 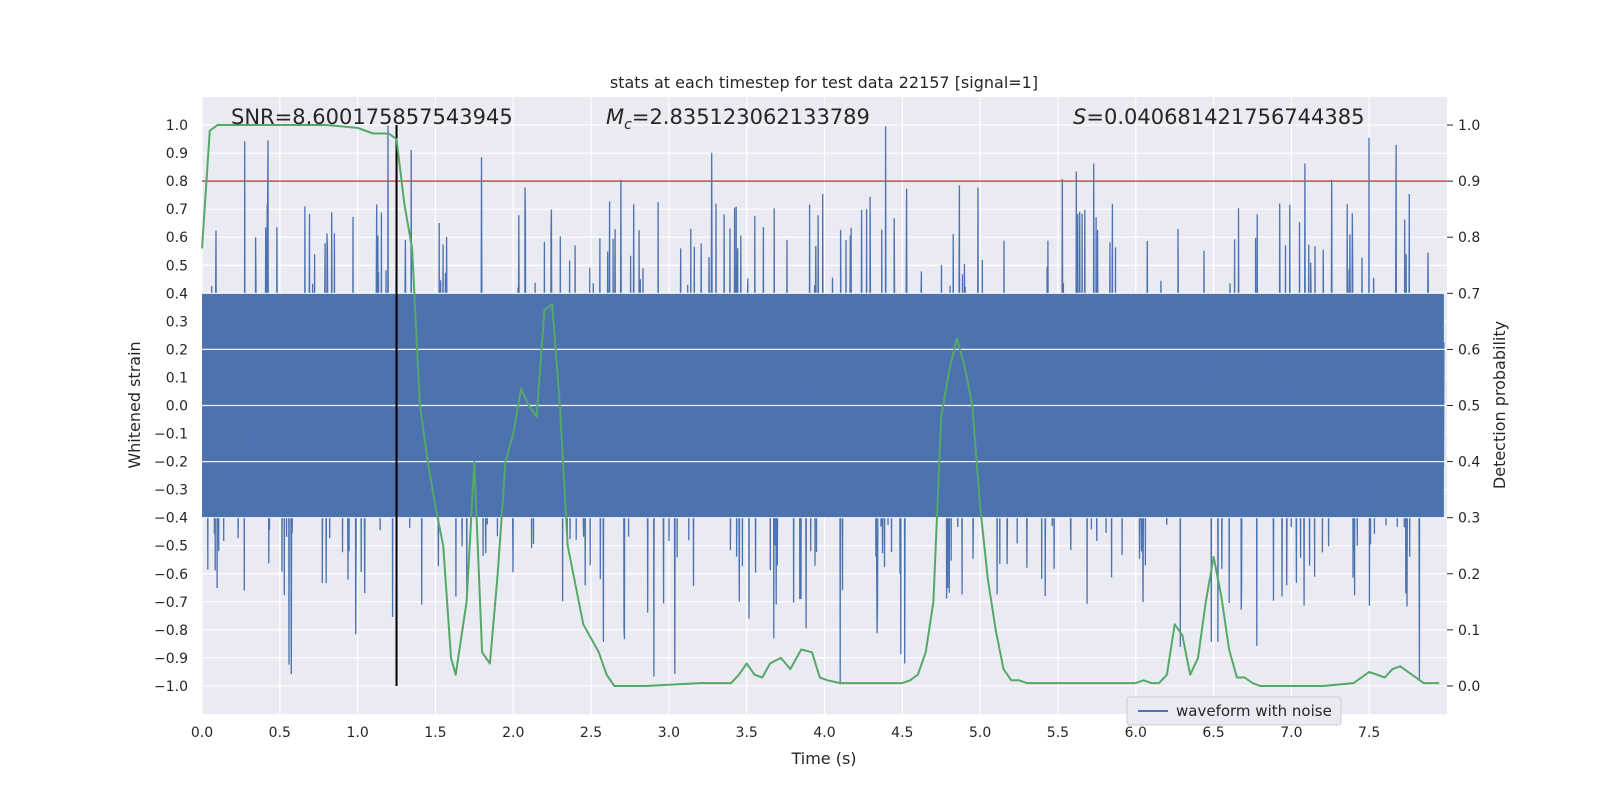 What do you see at coordinates (1469, 687) in the screenshot?
I see `y2-tick-label: 0.0` at bounding box center [1469, 687].